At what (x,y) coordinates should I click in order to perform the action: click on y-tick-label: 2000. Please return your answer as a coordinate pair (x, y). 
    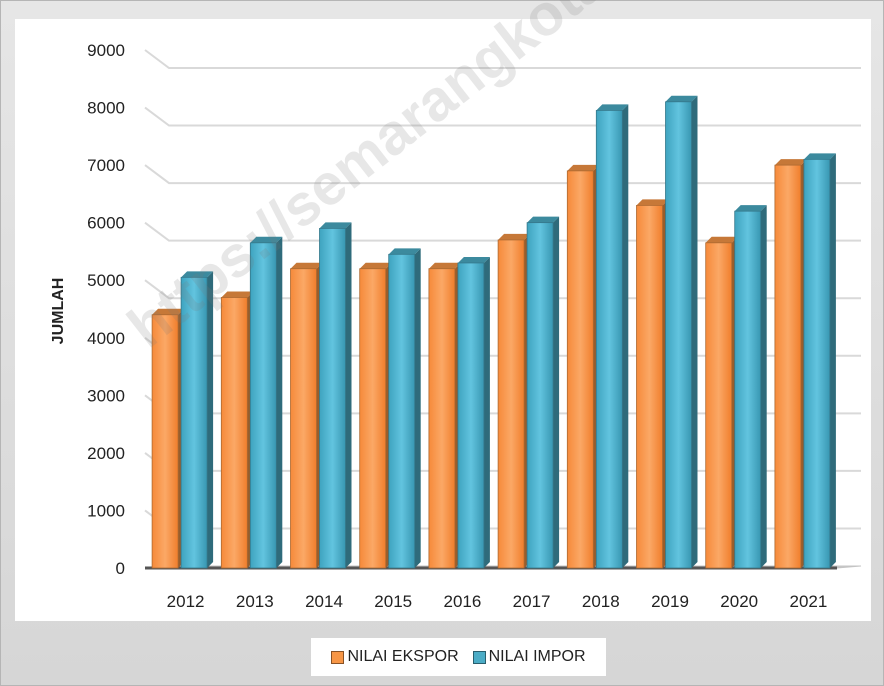
    Looking at the image, I should click on (106, 453).